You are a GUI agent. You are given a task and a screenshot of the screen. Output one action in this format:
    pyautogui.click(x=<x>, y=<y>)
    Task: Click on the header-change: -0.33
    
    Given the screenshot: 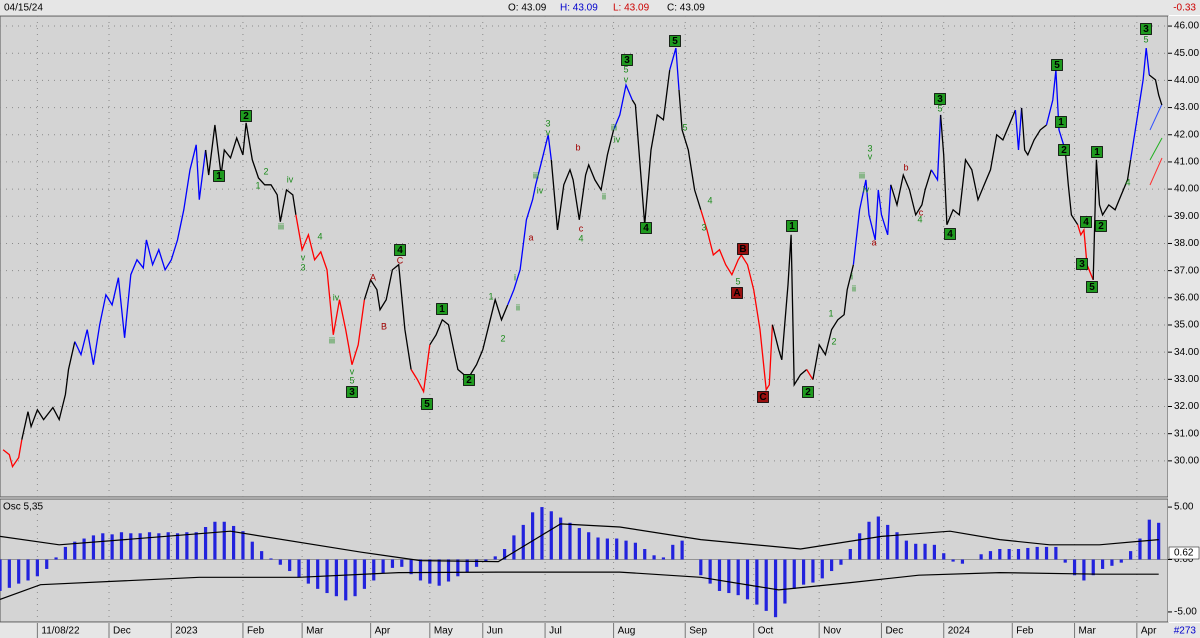 What is the action you would take?
    pyautogui.click(x=1184, y=8)
    